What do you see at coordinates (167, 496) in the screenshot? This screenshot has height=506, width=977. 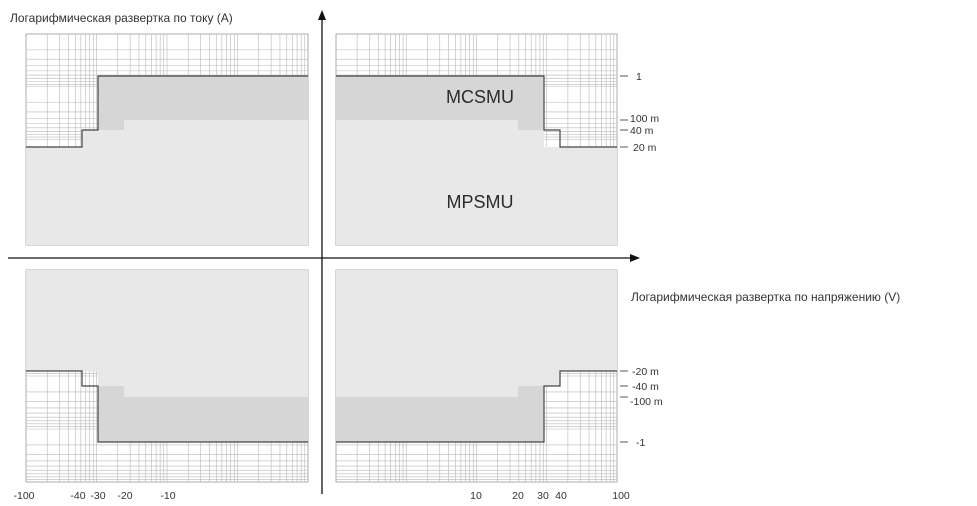 I see `tick-label-voltage-neg10: -10` at bounding box center [167, 496].